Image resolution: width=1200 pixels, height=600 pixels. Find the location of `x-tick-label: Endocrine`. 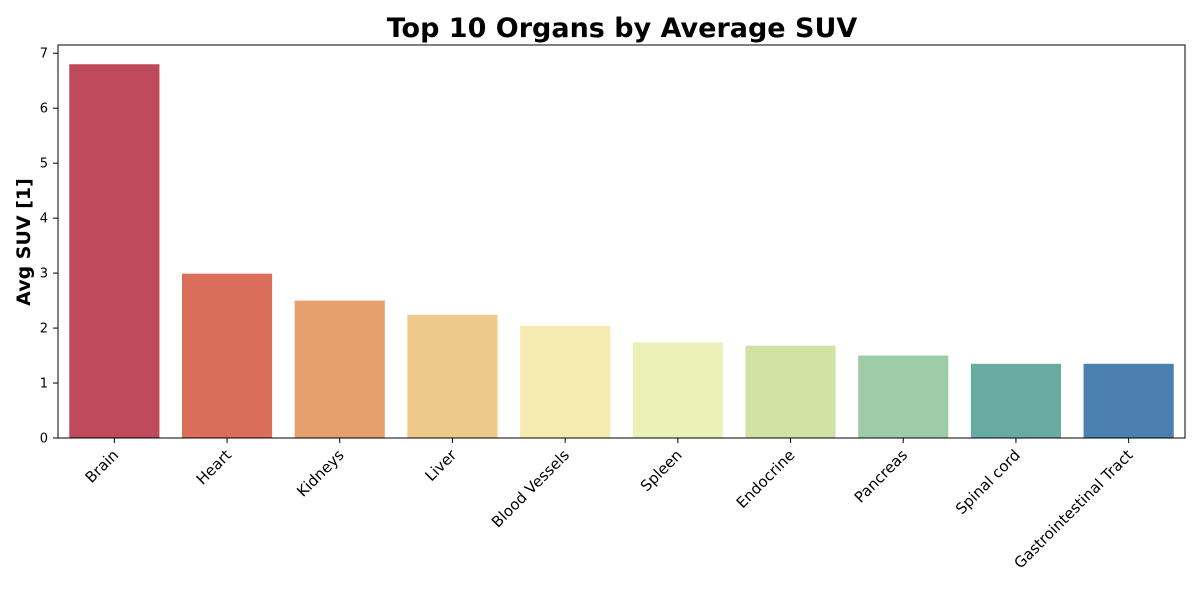

x-tick-label: Endocrine is located at coordinates (766, 479).